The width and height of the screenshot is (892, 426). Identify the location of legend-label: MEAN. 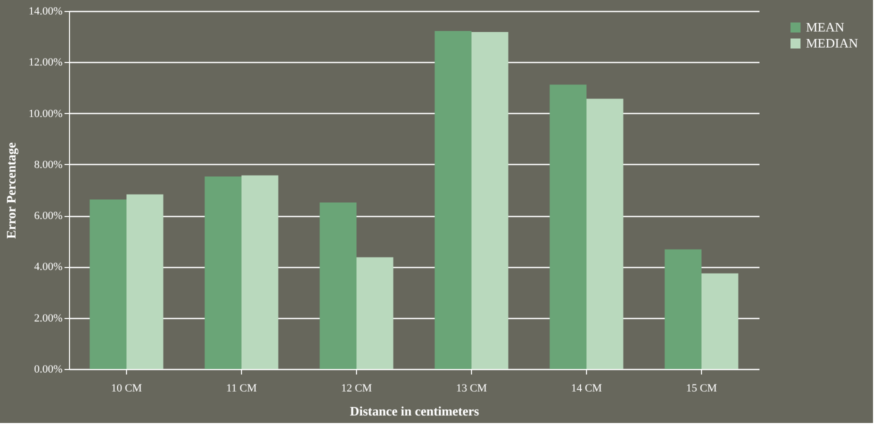
(825, 27).